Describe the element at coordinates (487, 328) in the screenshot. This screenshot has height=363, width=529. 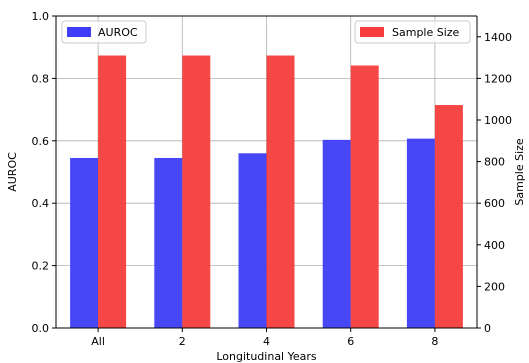
I see `tick-label-right: 0` at that location.